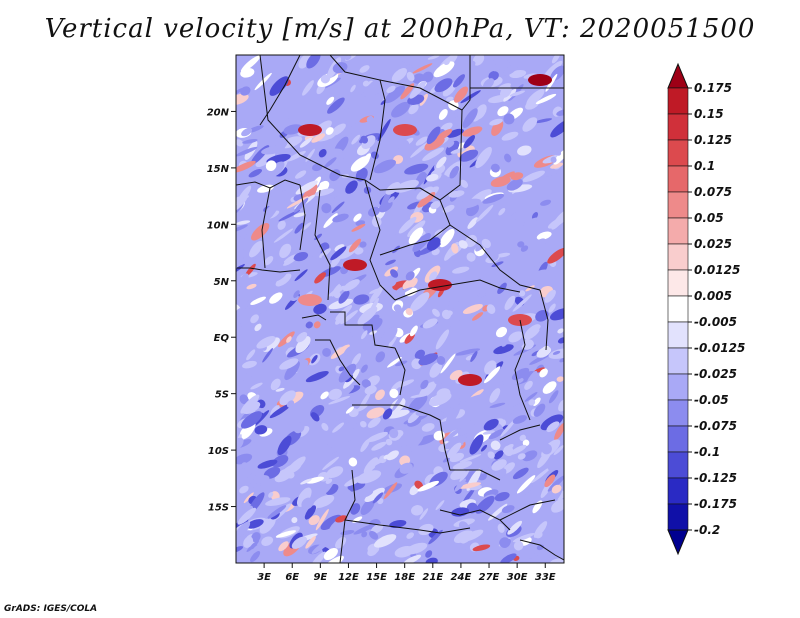 This screenshot has width=800, height=618. What do you see at coordinates (713, 296) in the screenshot?
I see `colorbar-label: 0.005` at bounding box center [713, 296].